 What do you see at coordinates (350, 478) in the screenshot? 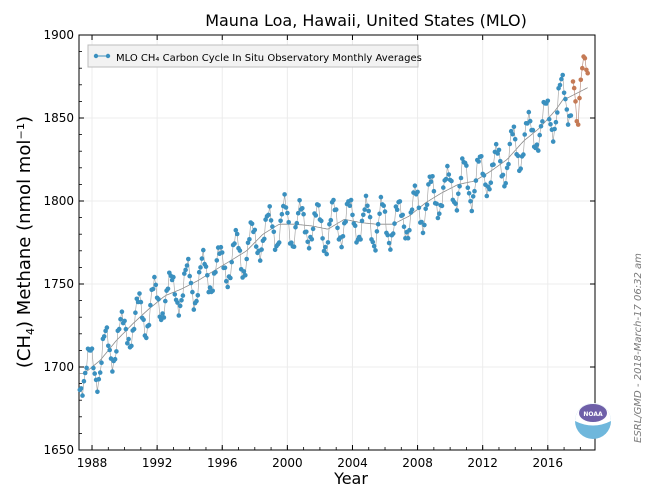
I see `x-axis-label: Year` at bounding box center [350, 478].